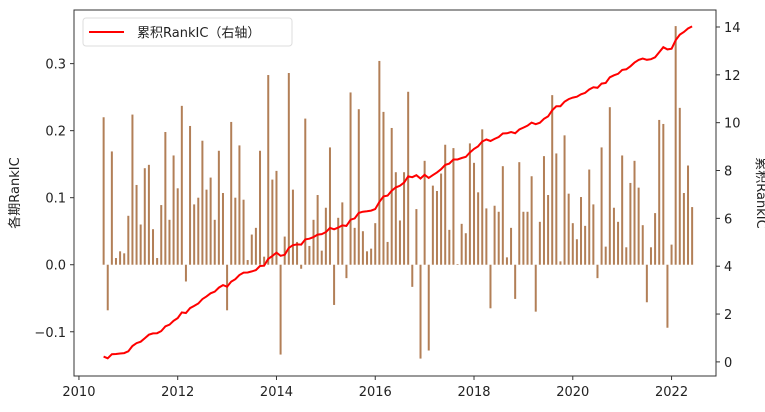 This screenshot has width=765, height=412. What do you see at coordinates (473, 392) in the screenshot?
I see `x-tick-label: 2018` at bounding box center [473, 392].